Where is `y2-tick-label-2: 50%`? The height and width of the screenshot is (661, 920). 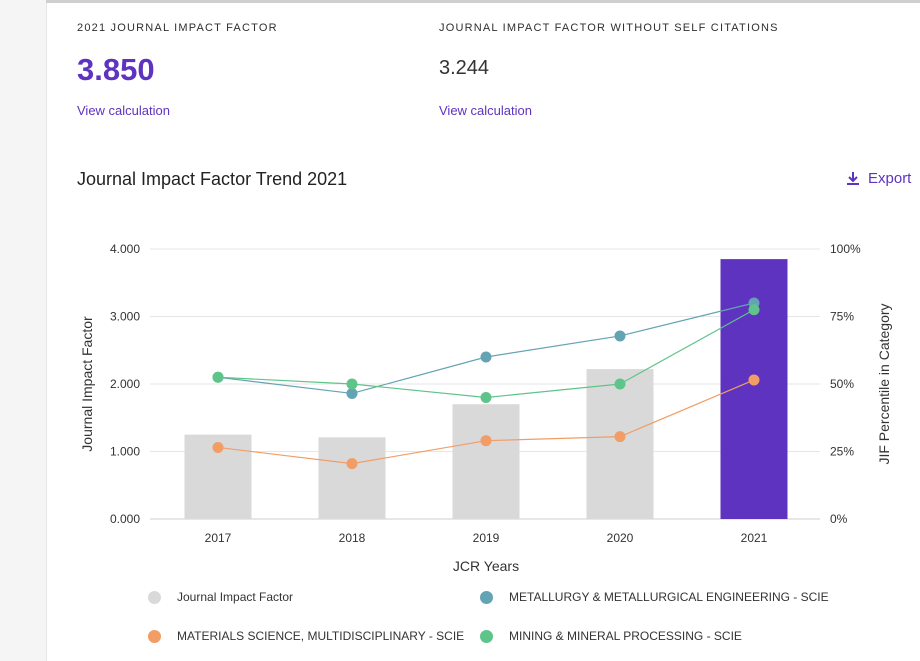
y2-tick-label-2: 50% is located at coordinates (842, 384).